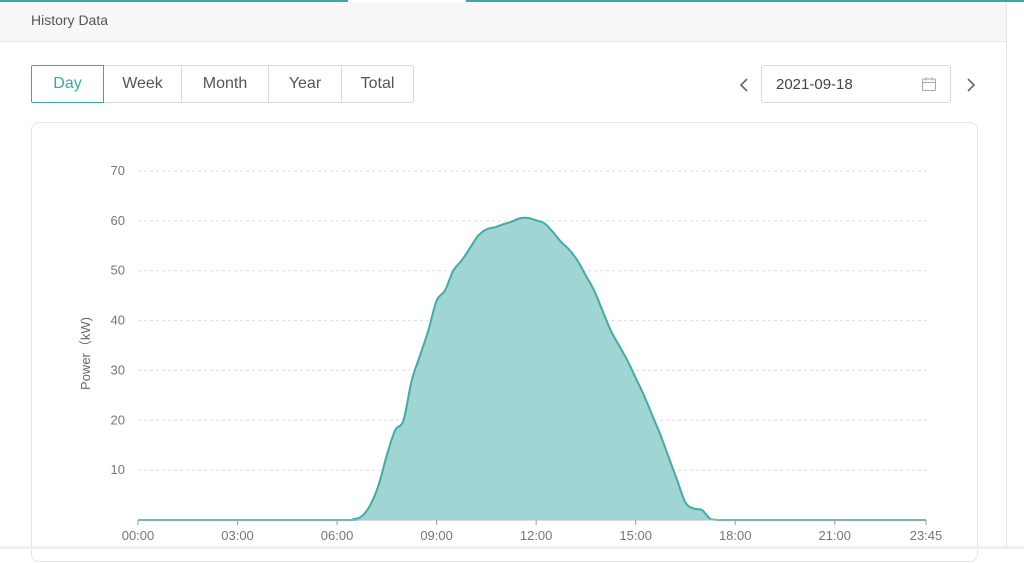 This screenshot has height=563, width=1024. I want to click on tab-total: Total, so click(377, 84).